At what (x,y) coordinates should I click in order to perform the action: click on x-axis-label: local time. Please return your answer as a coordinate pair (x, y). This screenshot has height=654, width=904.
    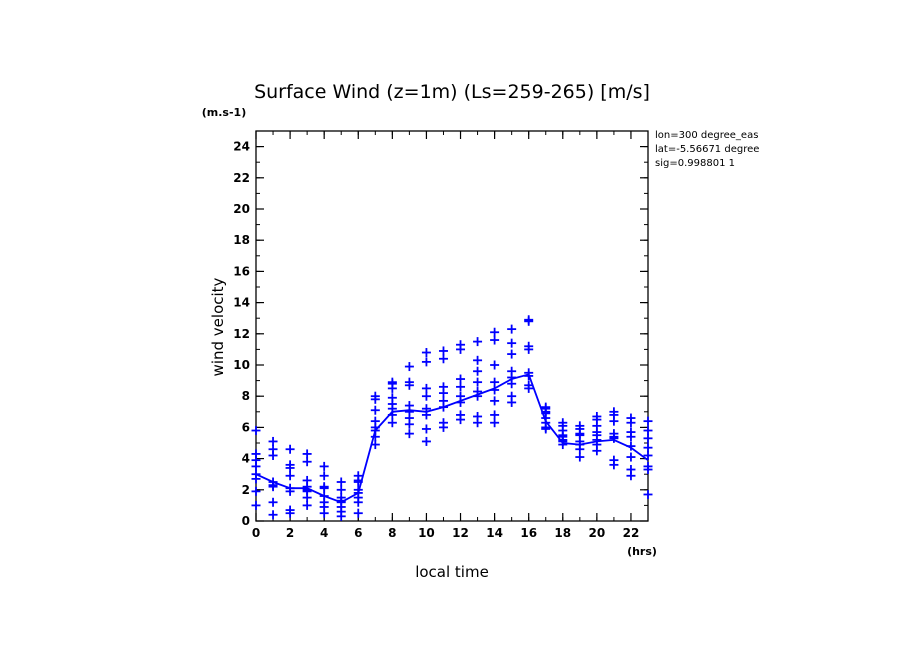
    Looking at the image, I should click on (452, 572).